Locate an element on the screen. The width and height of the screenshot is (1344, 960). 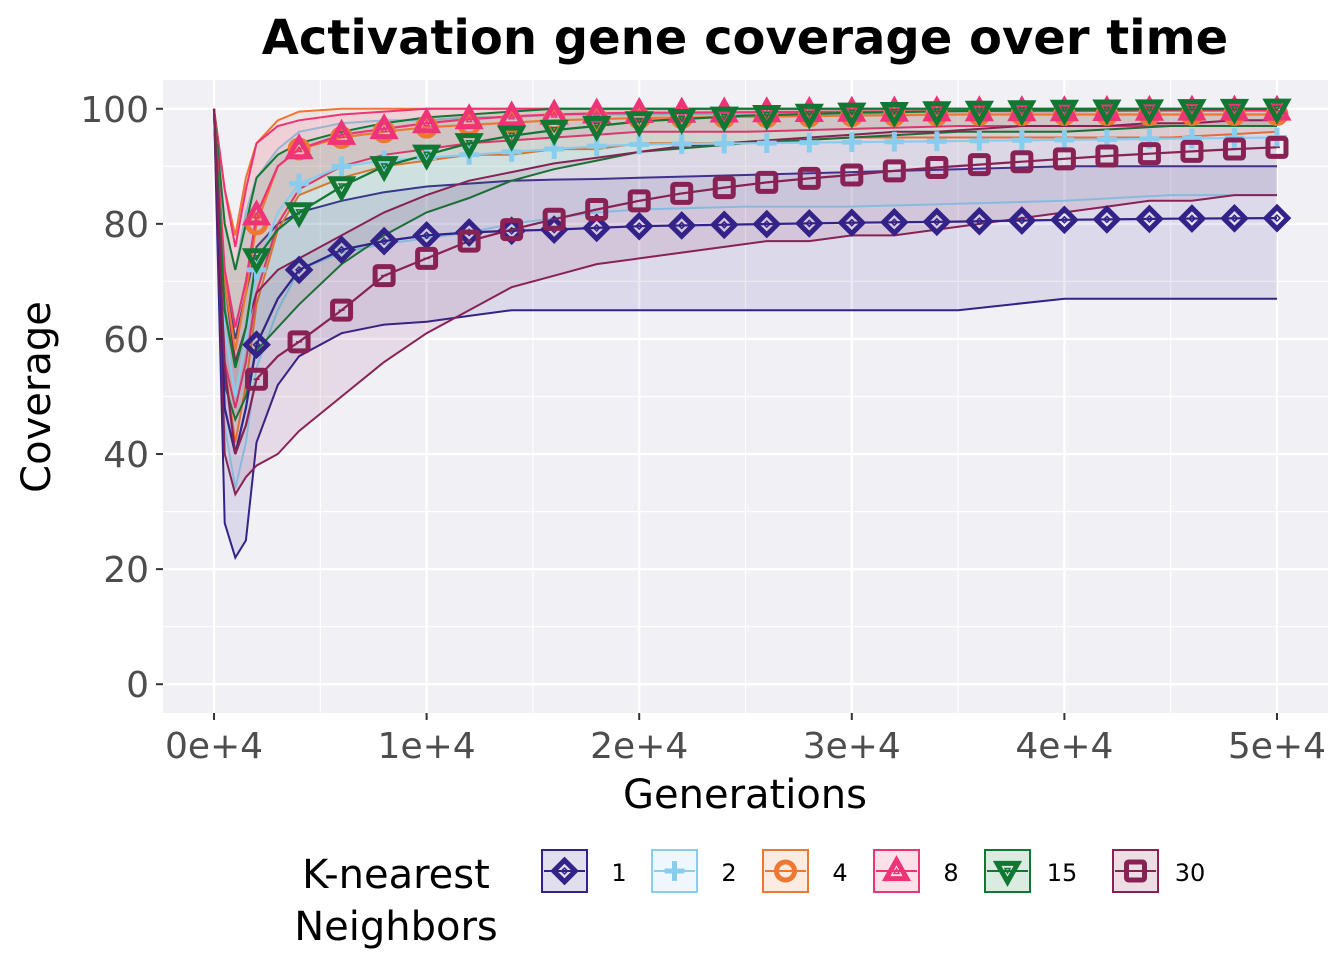
x-axis-title: Generations is located at coordinates (745, 795).